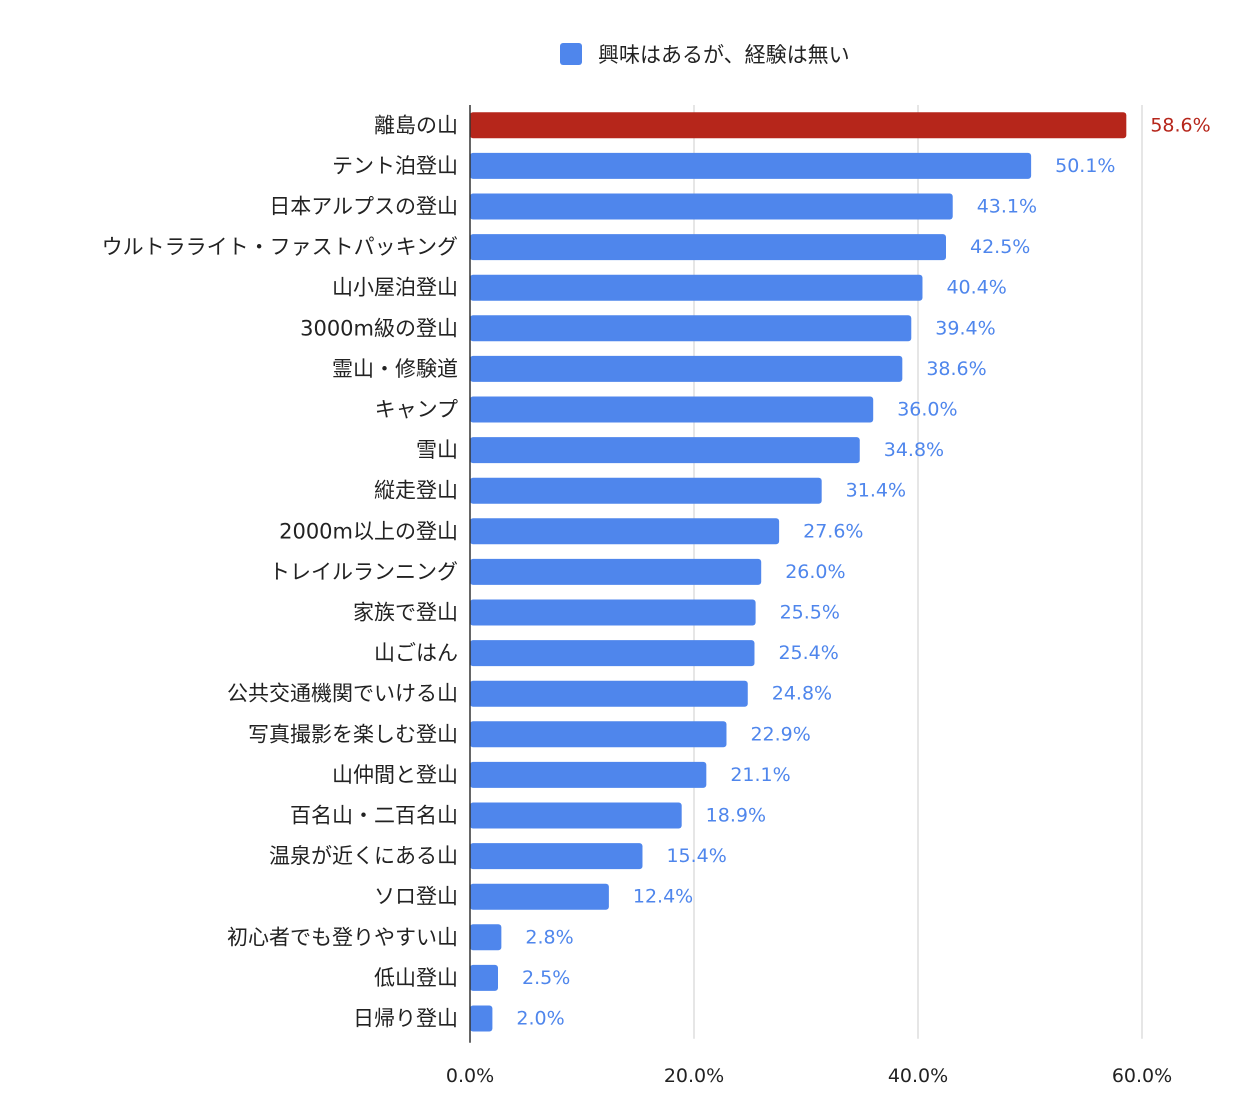 This screenshot has width=1252, height=1104. What do you see at coordinates (546, 978) in the screenshot?
I see `value-label: 2.5%` at bounding box center [546, 978].